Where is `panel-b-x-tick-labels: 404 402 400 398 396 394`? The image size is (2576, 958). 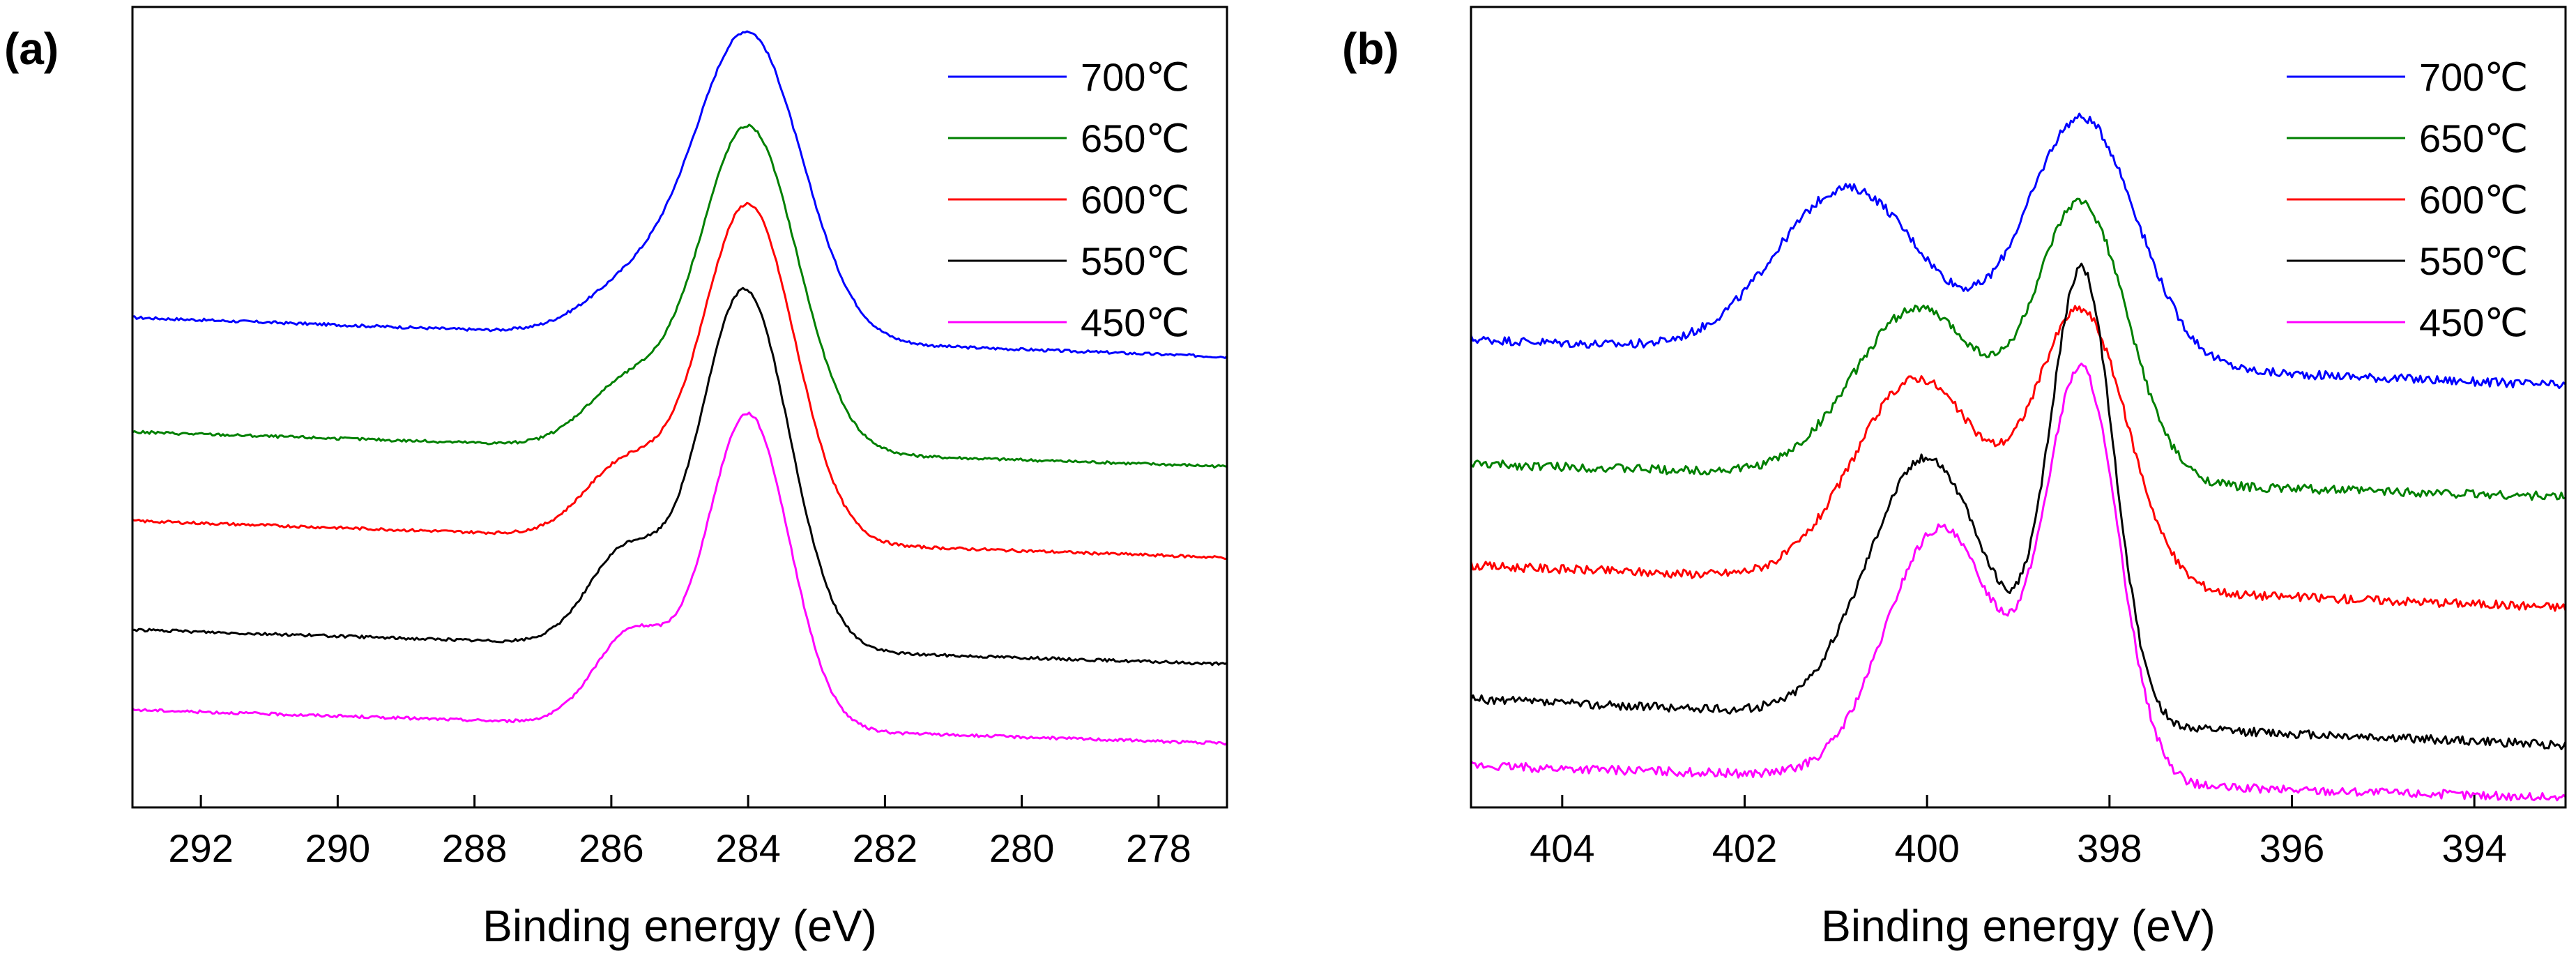
panel-b-x-tick-labels: 404 402 400 398 396 394 is located at coordinates (2018, 848).